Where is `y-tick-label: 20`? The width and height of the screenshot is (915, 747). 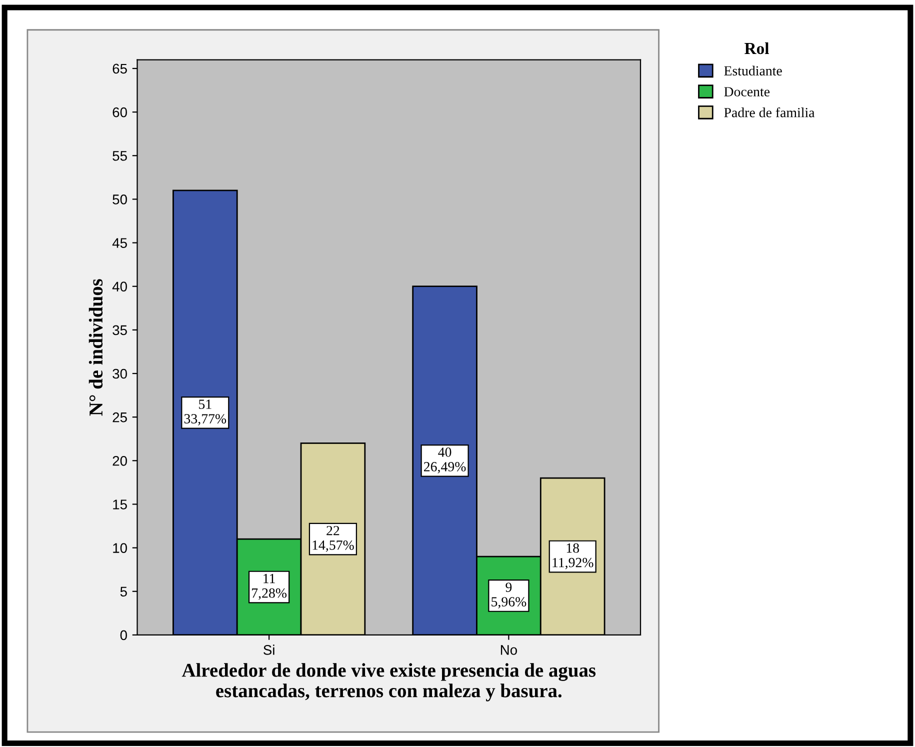 y-tick-label: 20 is located at coordinates (119, 461).